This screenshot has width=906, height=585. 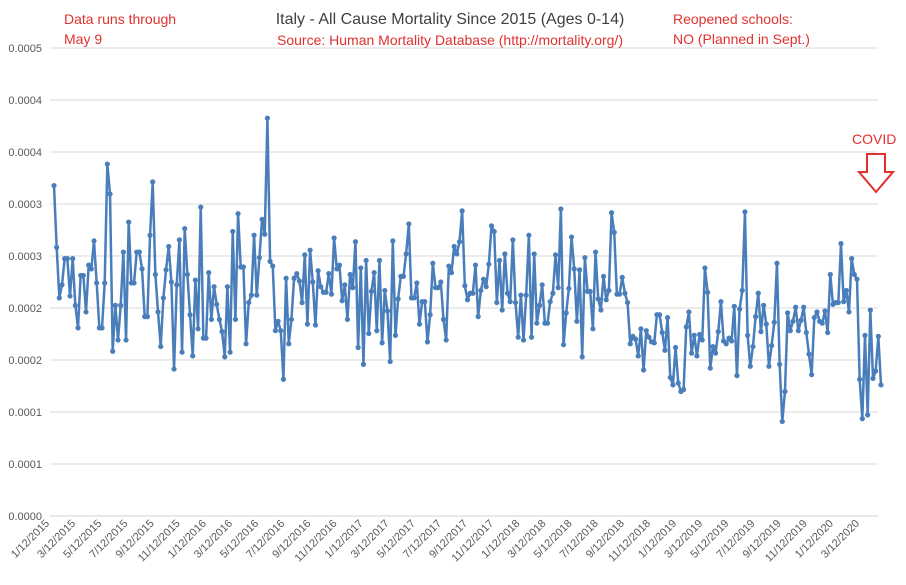 What do you see at coordinates (25, 309) in the screenshot?
I see `y-tick-label: 0.0002` at bounding box center [25, 309].